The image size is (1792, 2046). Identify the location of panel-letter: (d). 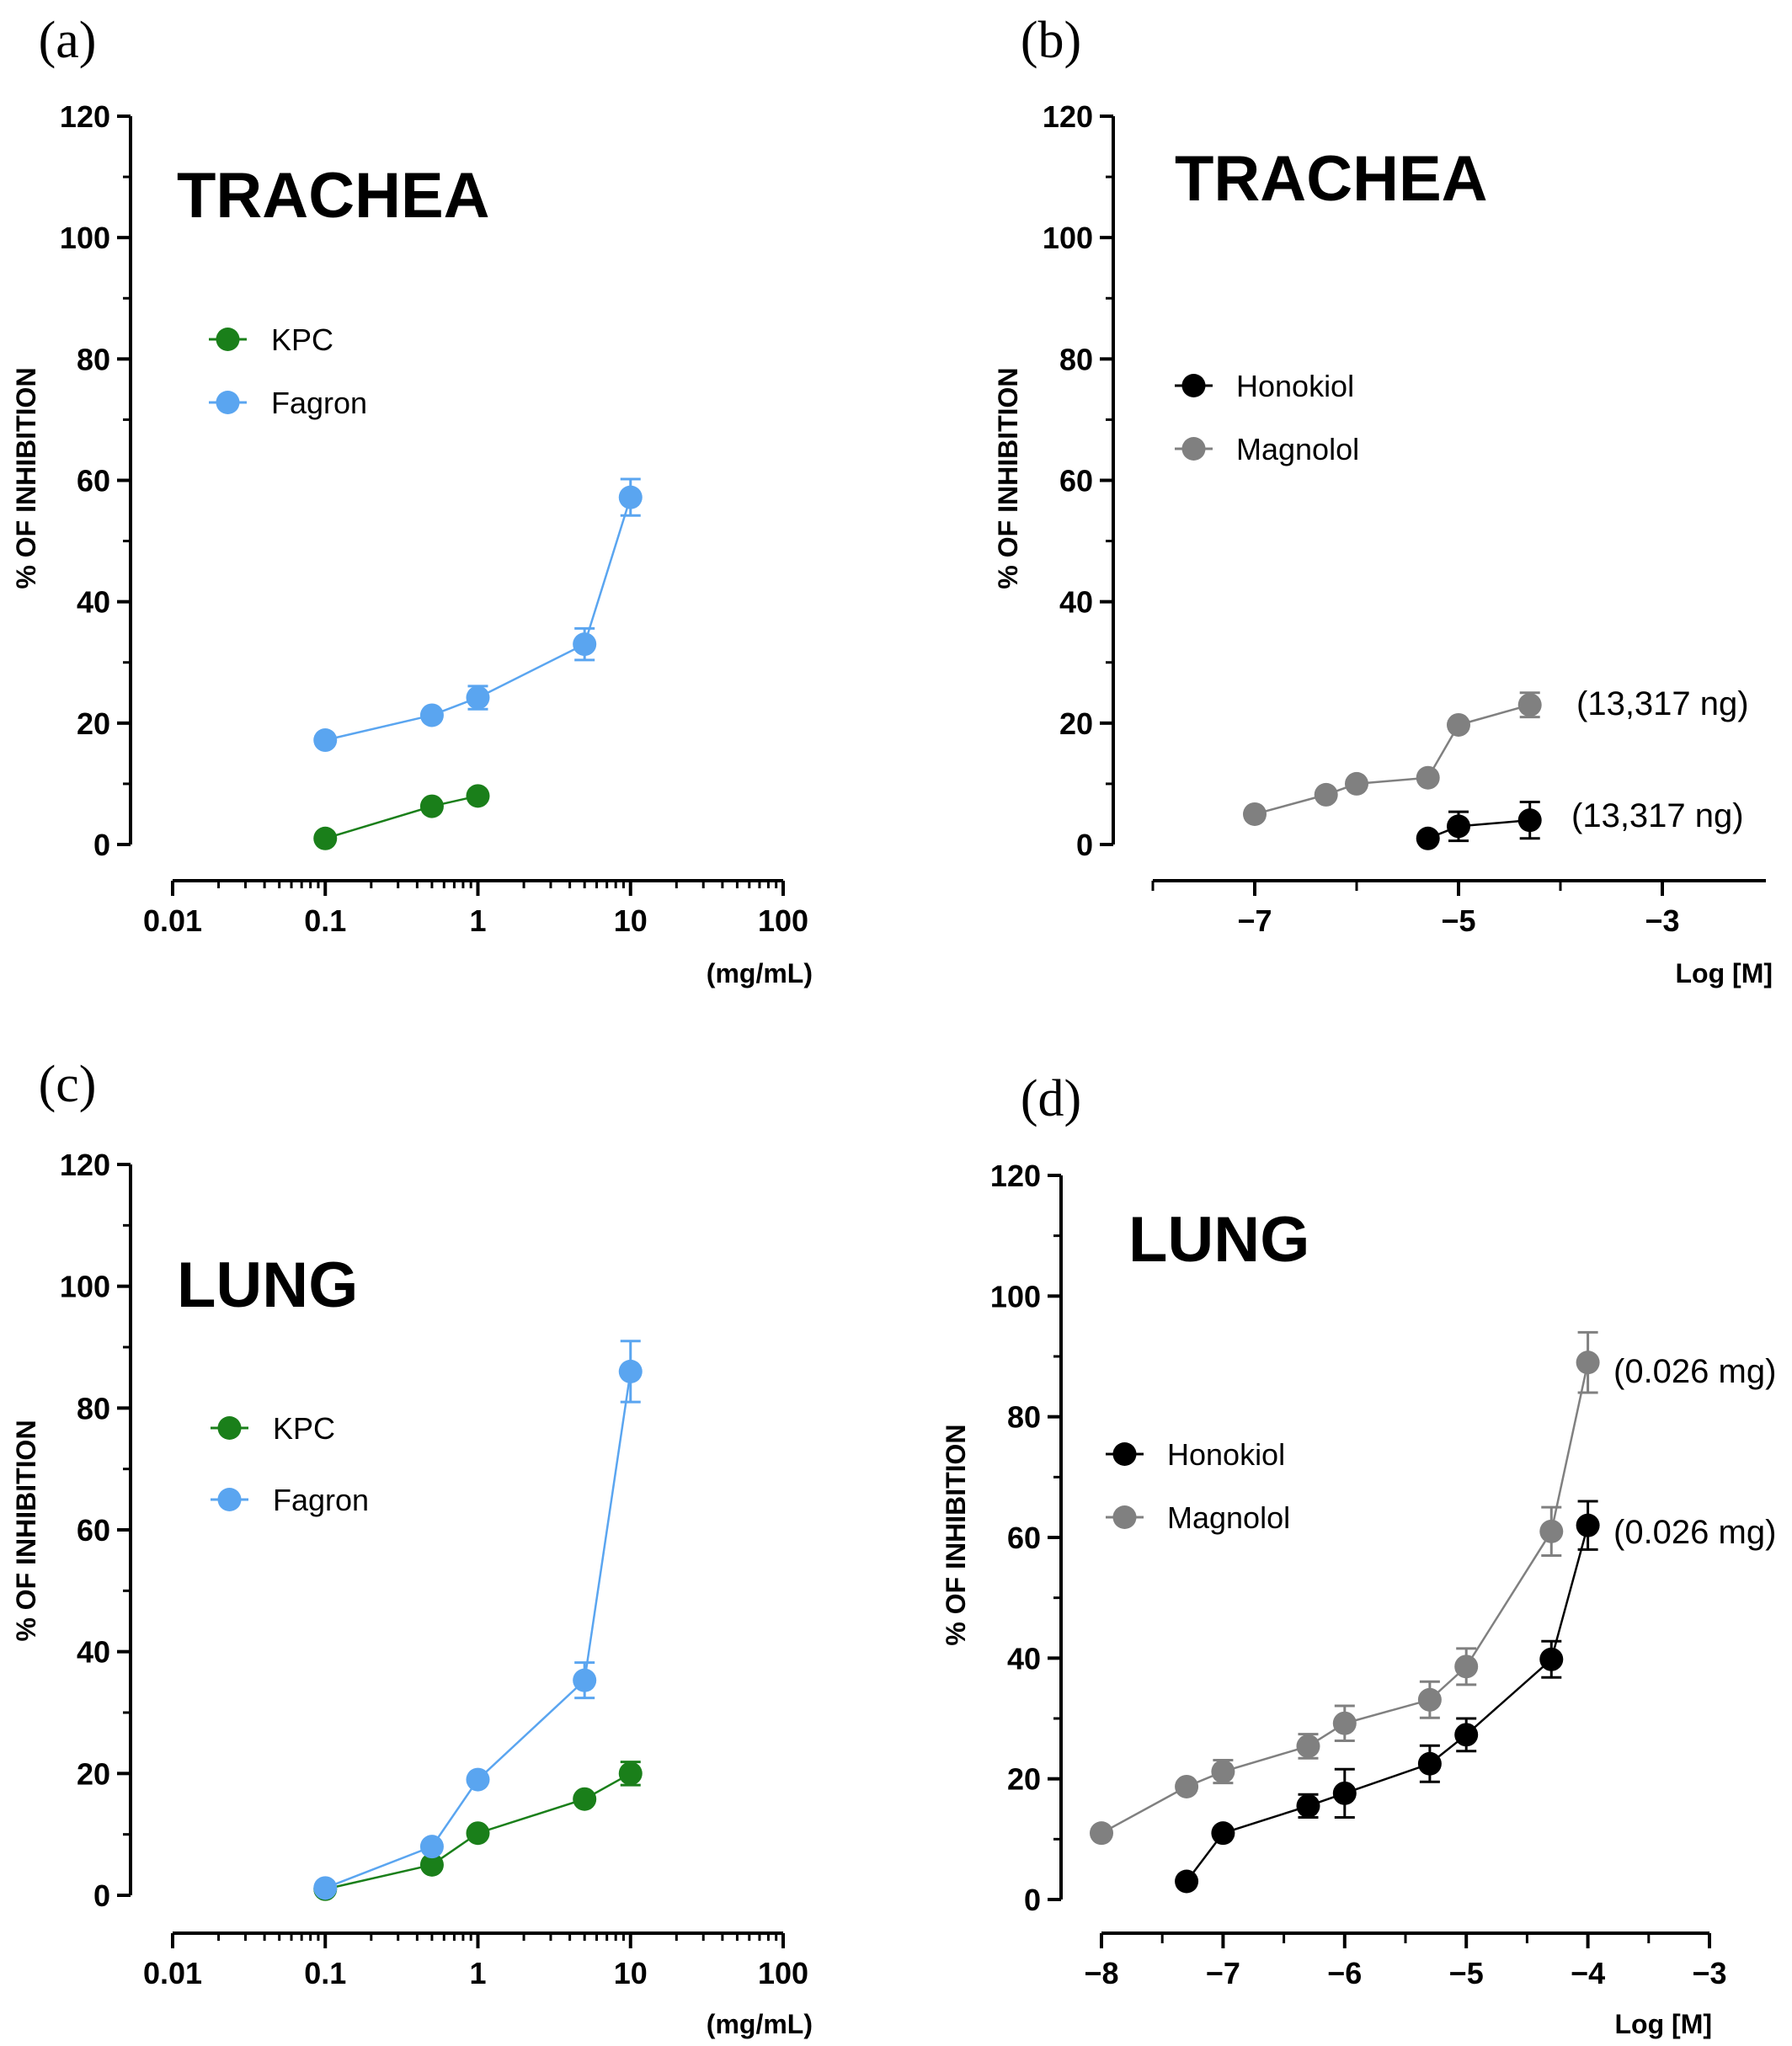
(1051, 1098).